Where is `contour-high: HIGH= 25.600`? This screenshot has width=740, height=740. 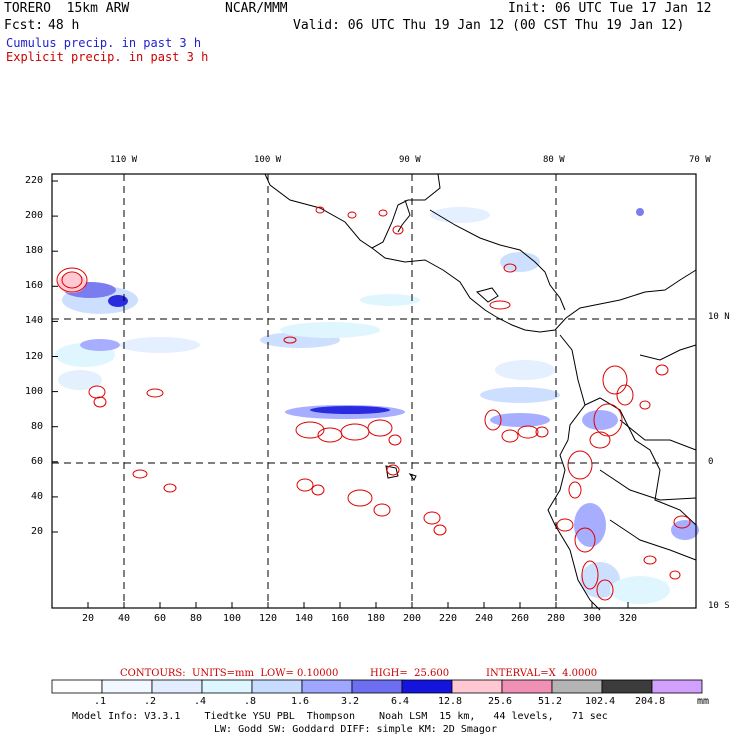
contour-high: HIGH= 25.600 is located at coordinates (410, 673).